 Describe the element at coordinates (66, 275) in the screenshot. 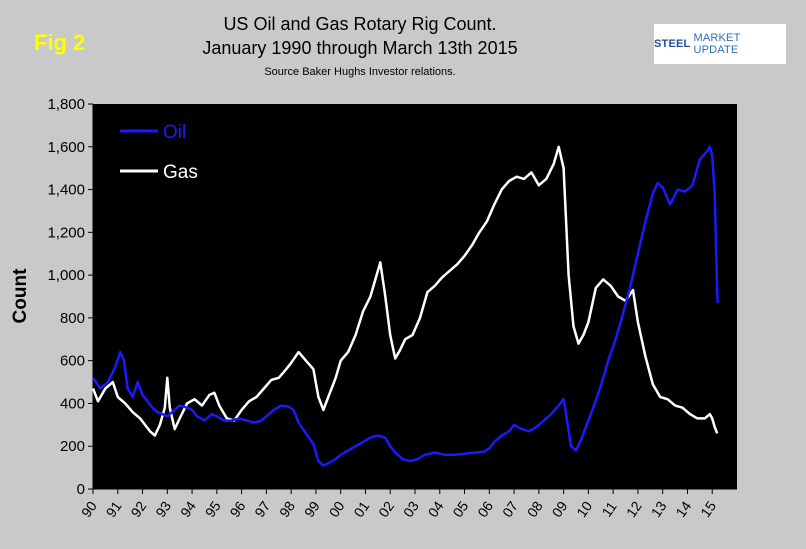

I see `y-tick-label: 1,000` at that location.